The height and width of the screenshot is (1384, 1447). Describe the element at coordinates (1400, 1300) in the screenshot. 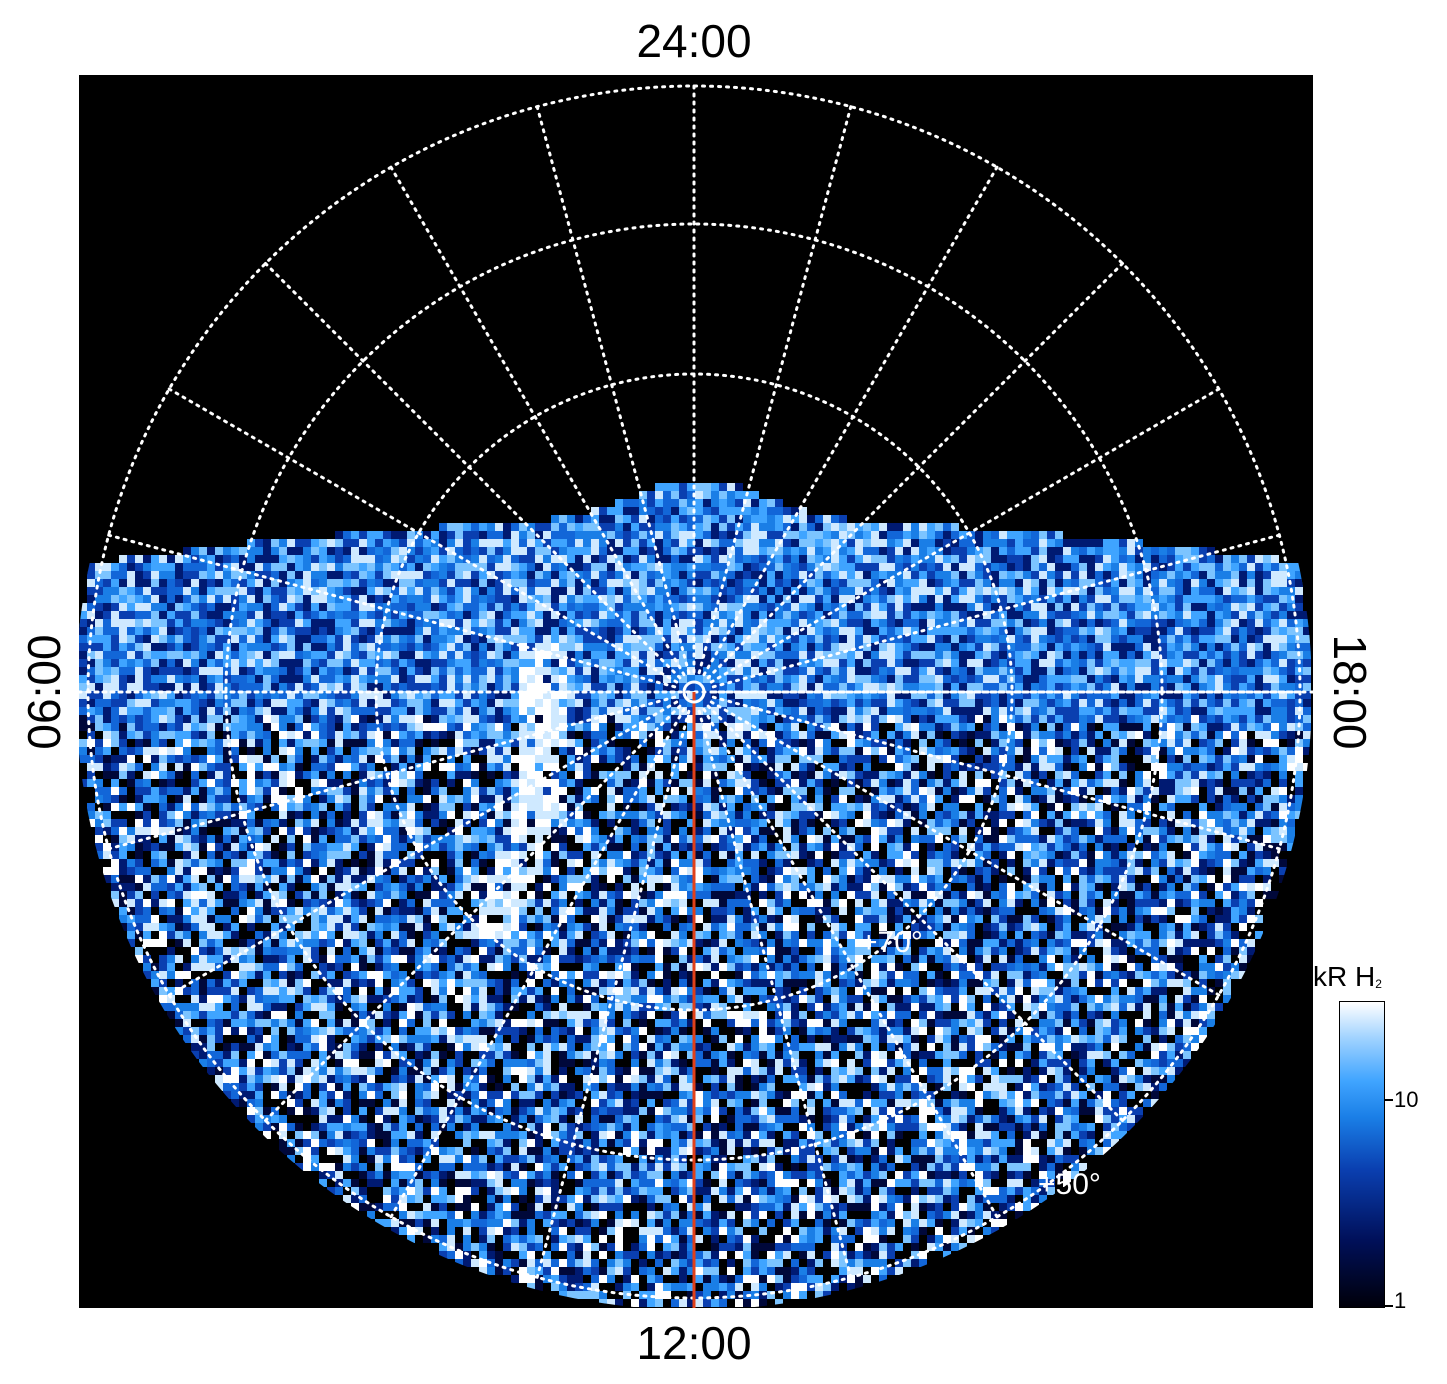

I see `colorbar-tick-label-1: 1` at that location.